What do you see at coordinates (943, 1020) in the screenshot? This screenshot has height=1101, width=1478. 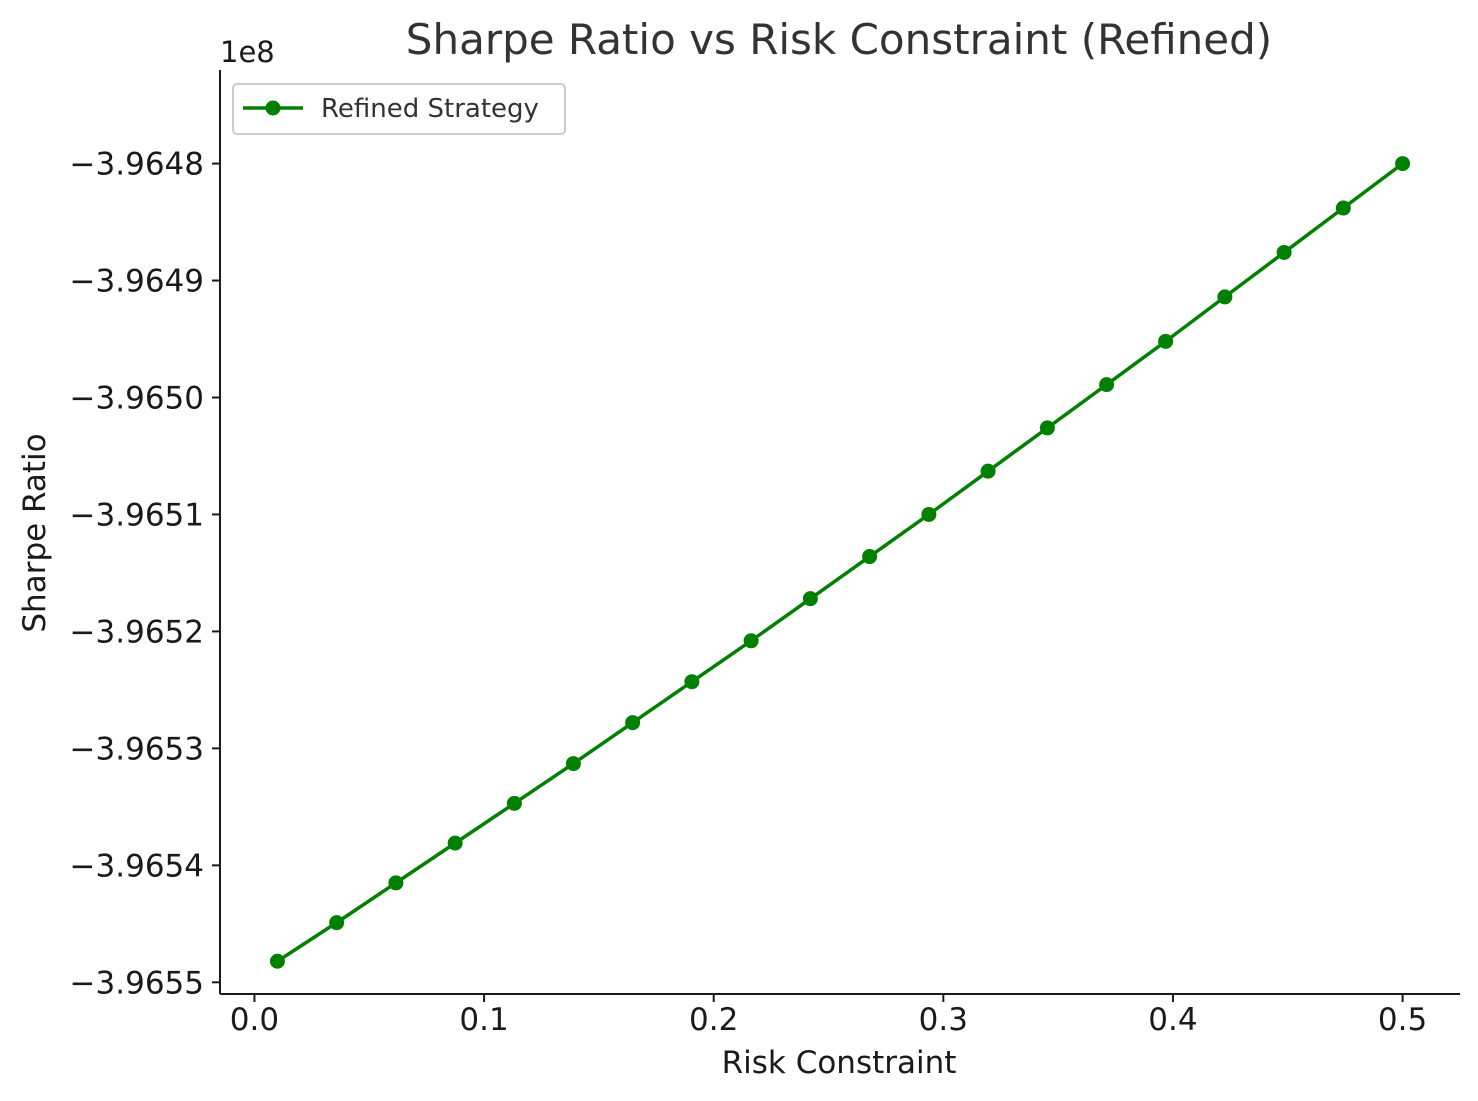 I see `x-tick-label: 0.3` at bounding box center [943, 1020].